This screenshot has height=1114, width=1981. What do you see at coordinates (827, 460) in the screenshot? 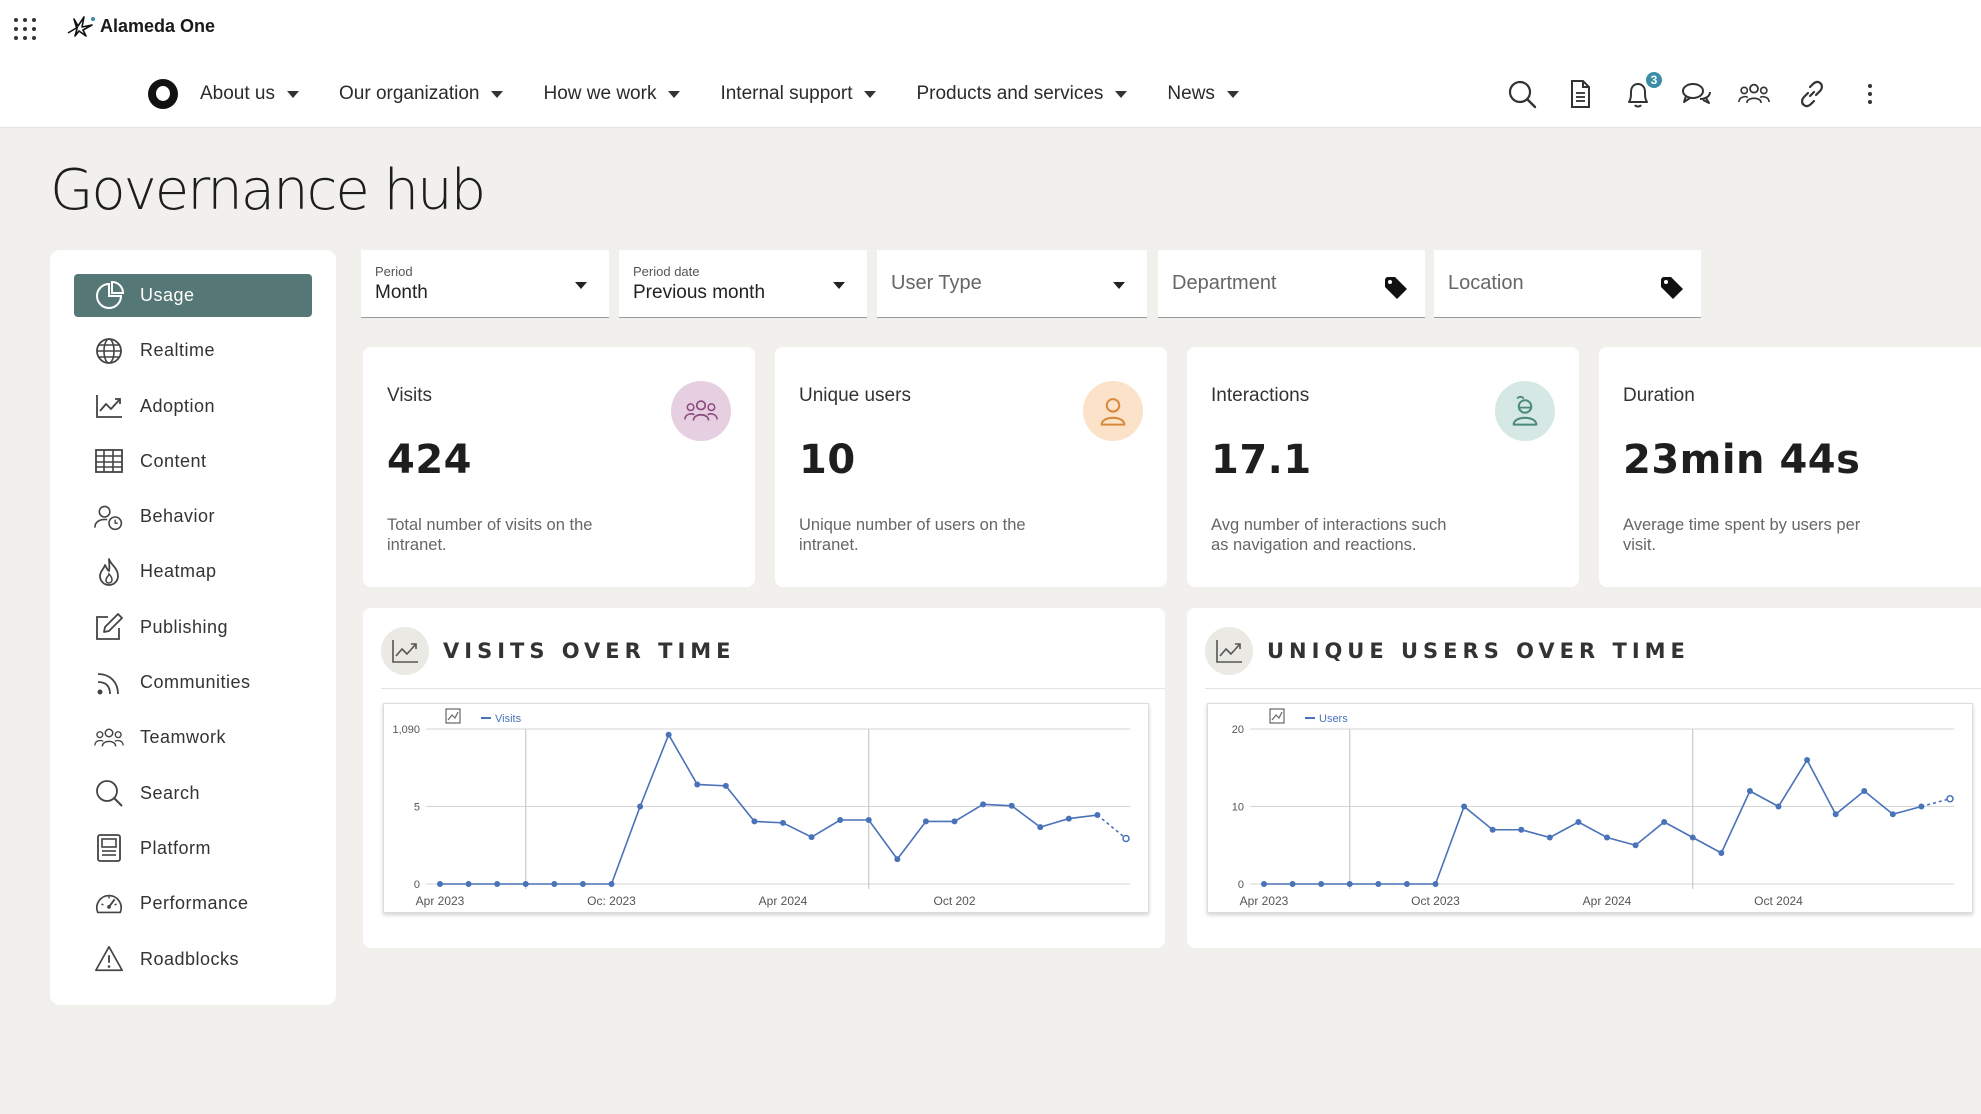
I see `stat-value: 10` at bounding box center [827, 460].